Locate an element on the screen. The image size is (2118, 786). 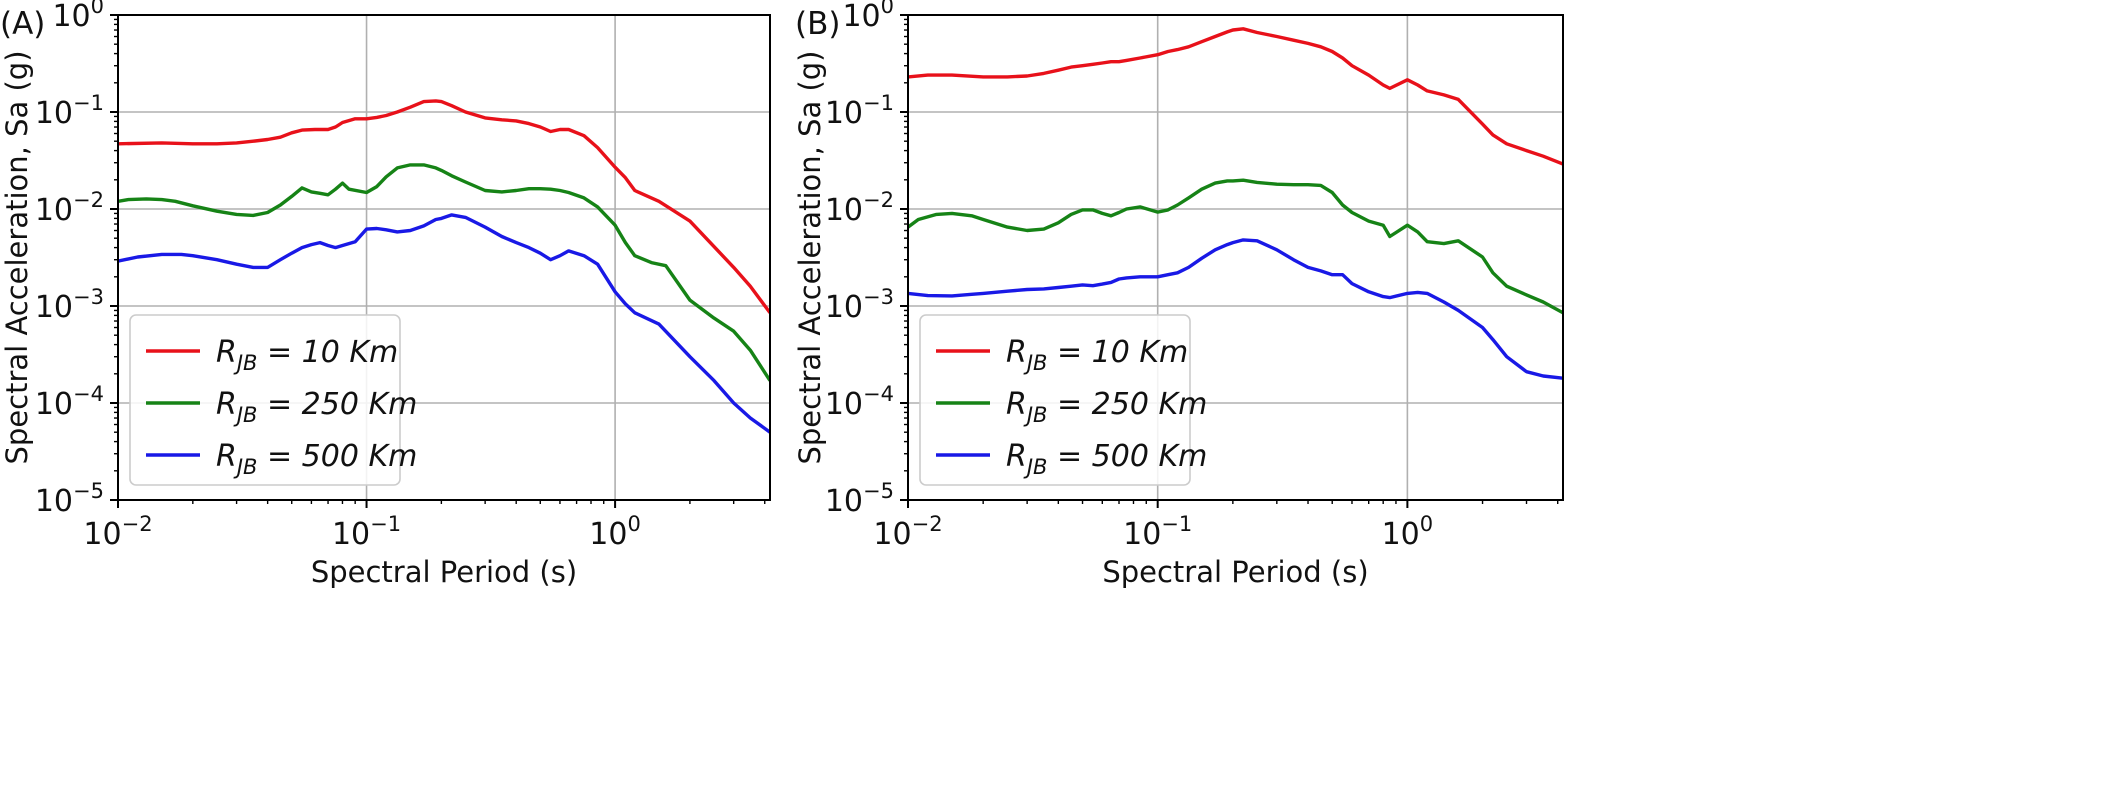
panel-label: (B) is located at coordinates (817, 24).